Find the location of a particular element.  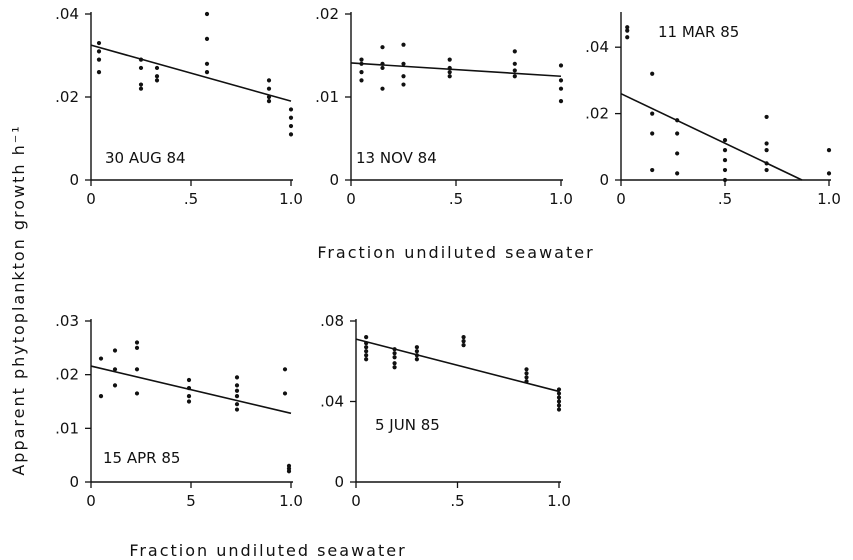

panel-2-date-label: 13 NOV 84 is located at coordinates (396, 158).